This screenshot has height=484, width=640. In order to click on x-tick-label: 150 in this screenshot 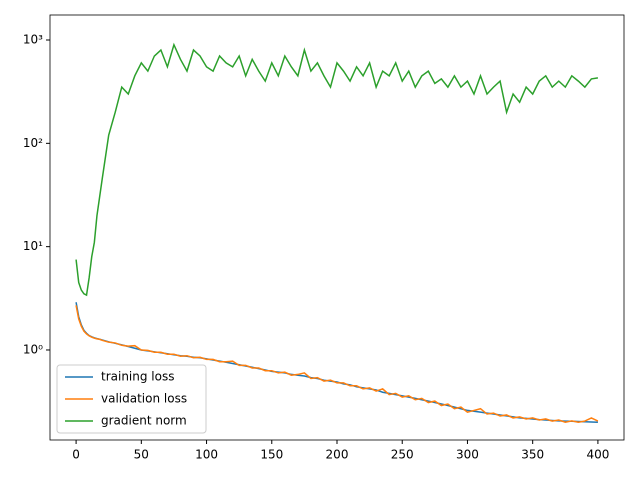, I will do `click(271, 455)`.